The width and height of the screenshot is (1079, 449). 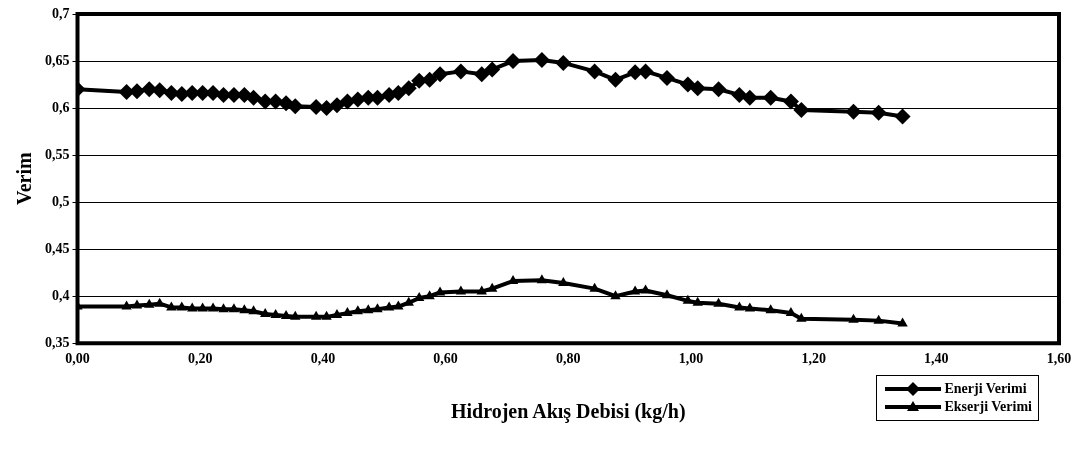 What do you see at coordinates (988, 407) in the screenshot?
I see `legend-label: Ekserji Verimi` at bounding box center [988, 407].